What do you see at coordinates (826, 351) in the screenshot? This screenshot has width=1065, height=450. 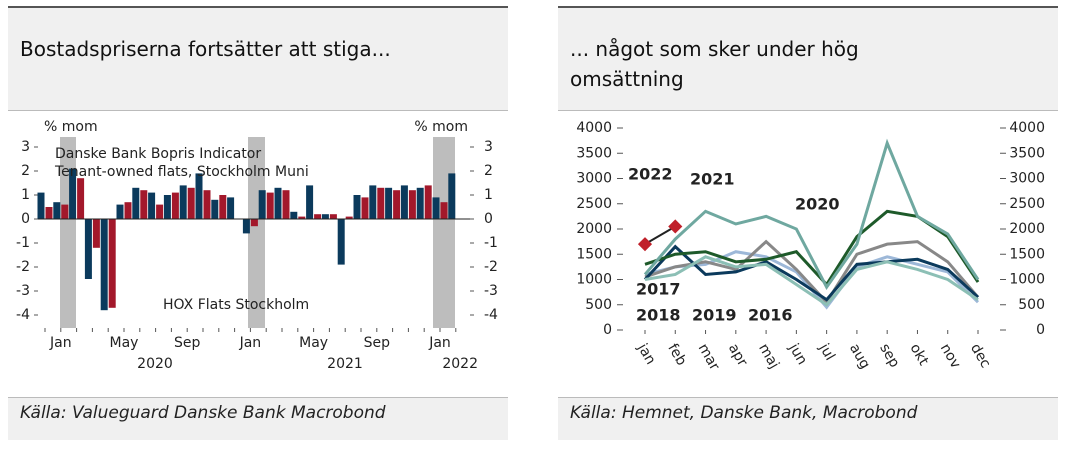 I see `x-tick-label: jul` at bounding box center [826, 351].